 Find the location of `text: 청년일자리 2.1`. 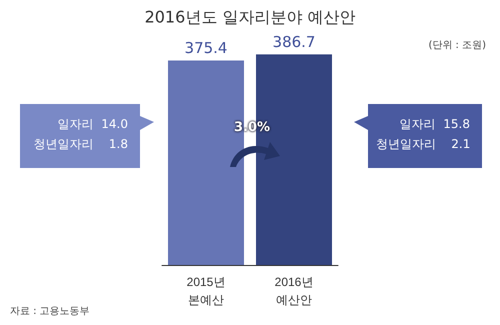

text: 청년일자리 2.1 is located at coordinates (423, 144).